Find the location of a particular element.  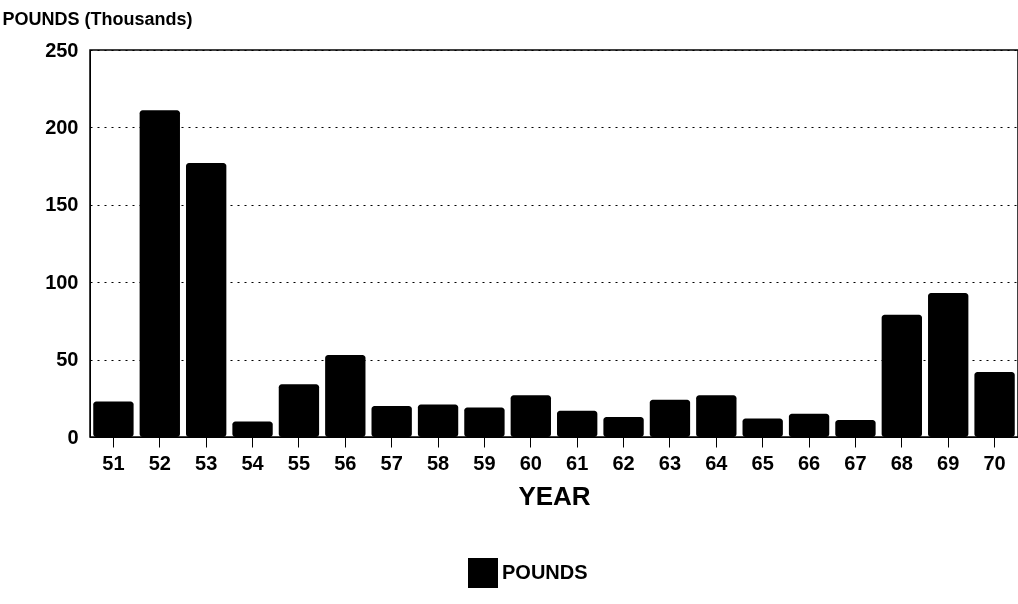

x-tick-label: 56 is located at coordinates (345, 462).